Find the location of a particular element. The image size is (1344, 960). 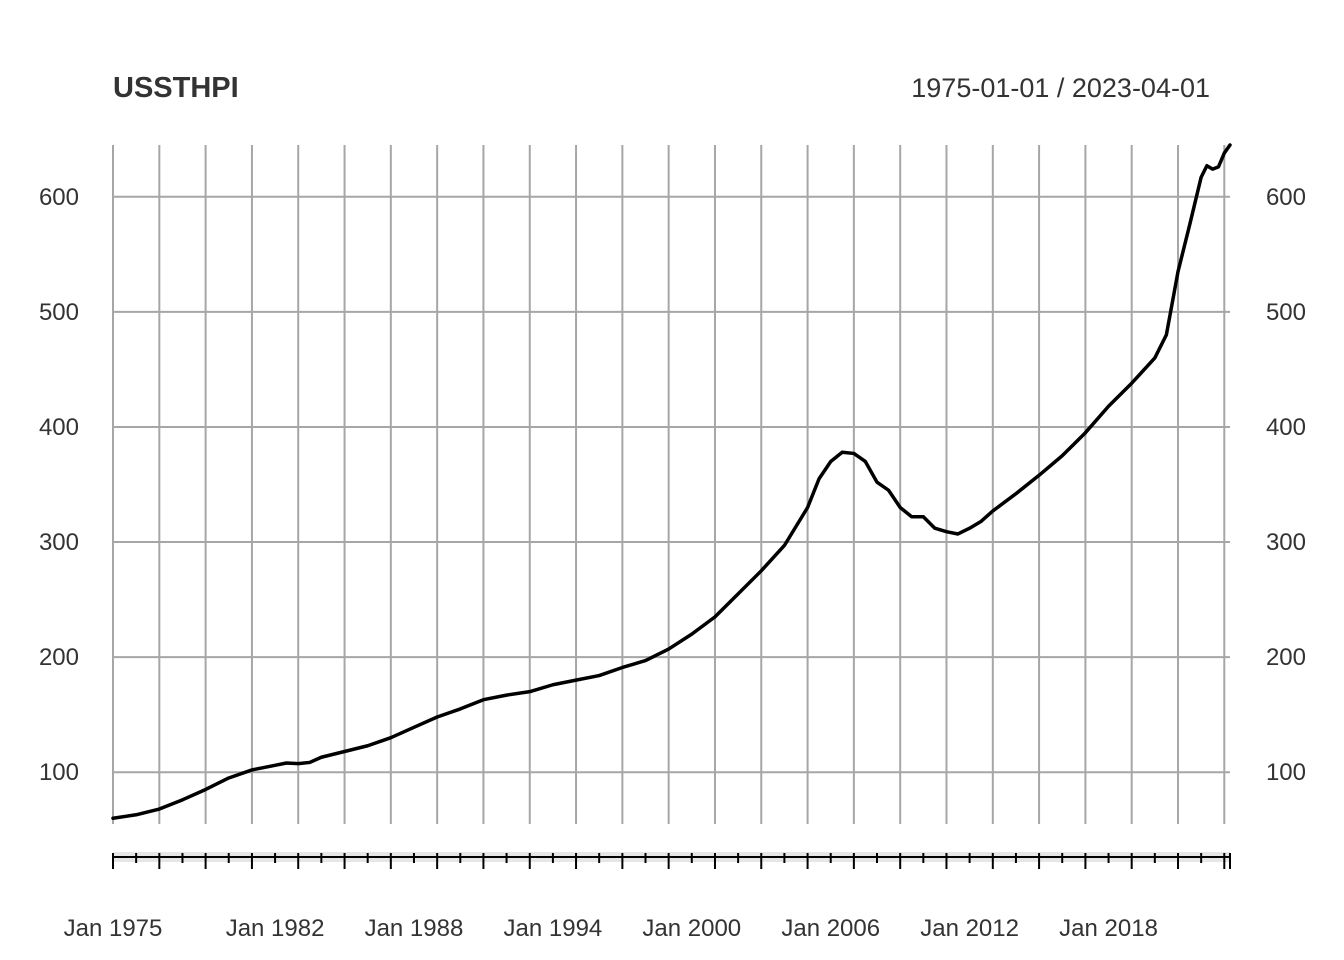

x-tick-label: Jan 1994 is located at coordinates (553, 928).